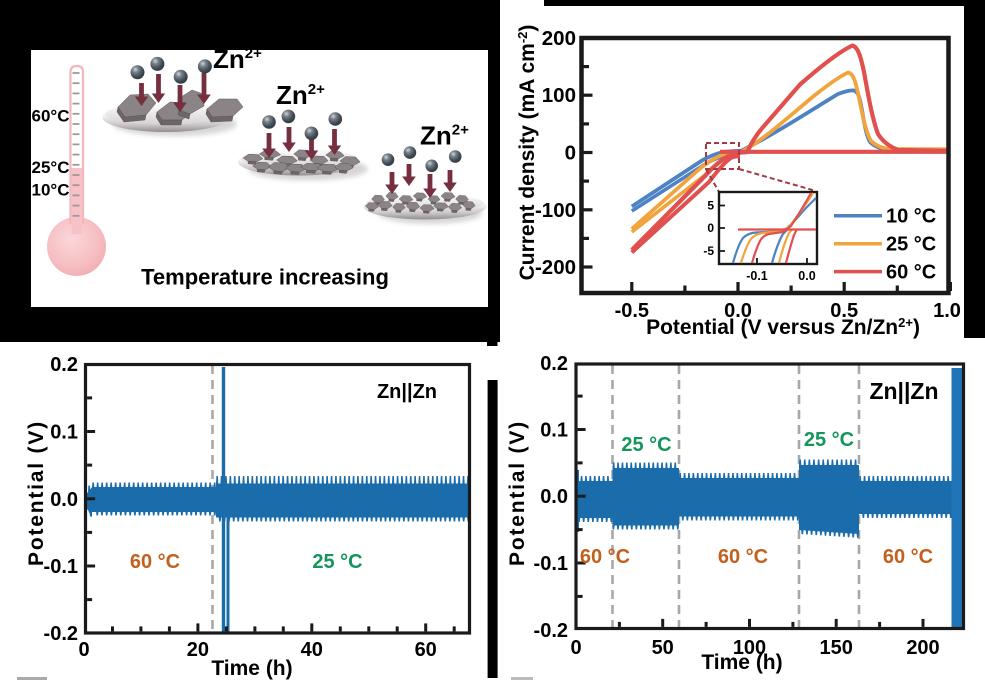 The height and width of the screenshot is (680, 985). Describe the element at coordinates (51, 167) in the screenshot. I see `svg-text: 25°C` at that location.